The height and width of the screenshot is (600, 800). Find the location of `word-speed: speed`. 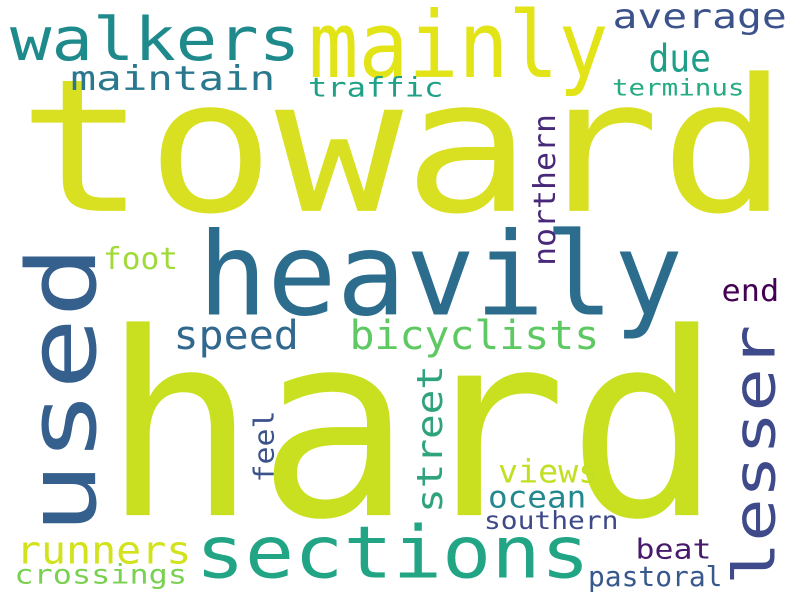

word-speed: speed is located at coordinates (235, 336).